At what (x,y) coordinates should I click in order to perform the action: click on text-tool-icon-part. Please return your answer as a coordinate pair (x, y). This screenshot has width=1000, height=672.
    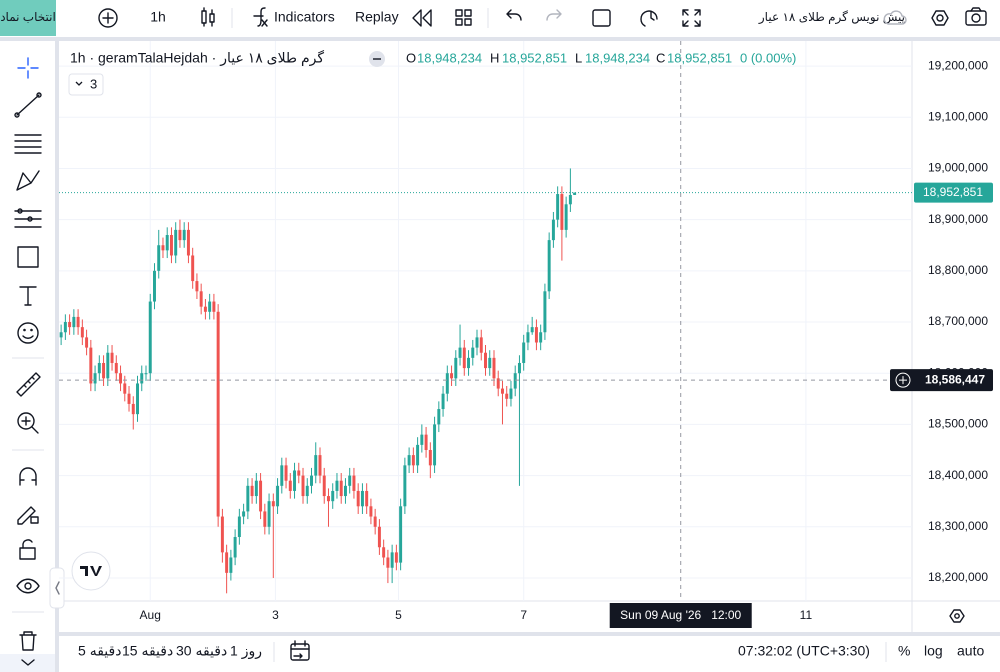
    Looking at the image, I should click on (28, 296).